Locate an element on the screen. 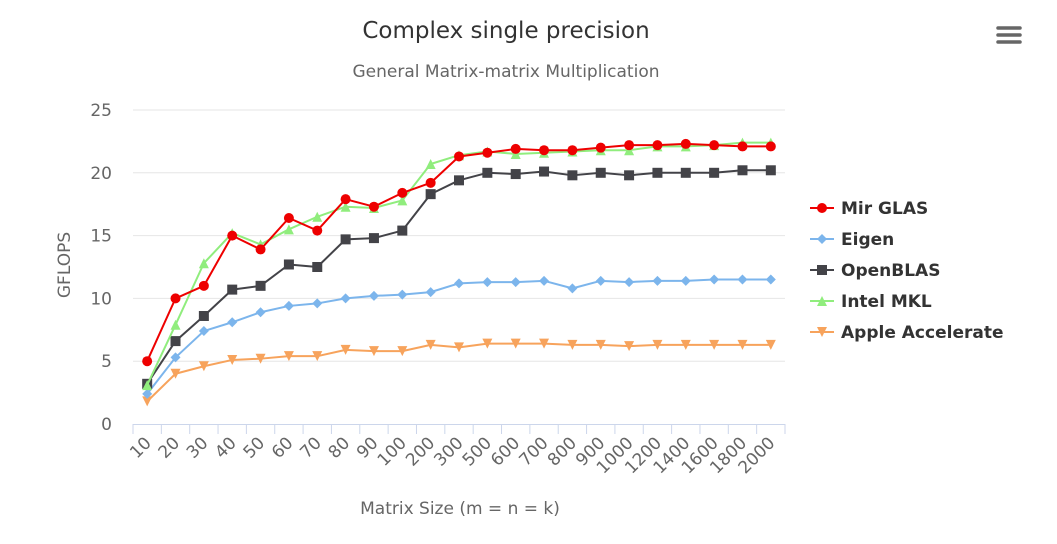  data-point-eigen: Eigen 600: 11.3 is located at coordinates (515, 282).